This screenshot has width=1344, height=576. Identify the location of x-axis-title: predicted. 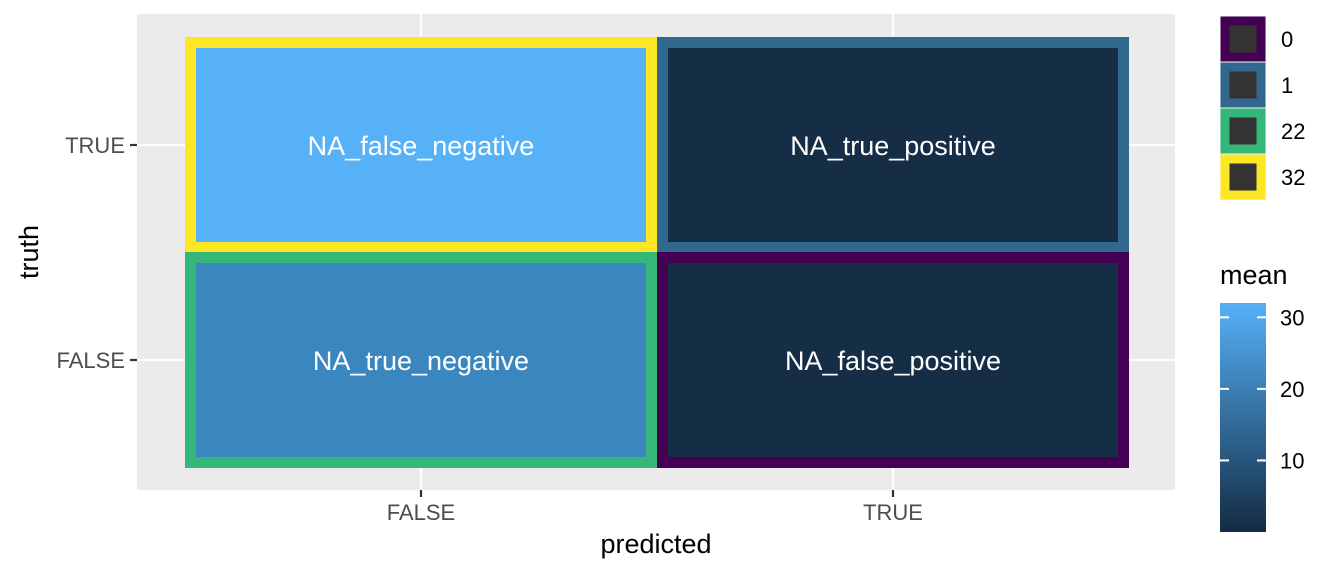
(655, 544).